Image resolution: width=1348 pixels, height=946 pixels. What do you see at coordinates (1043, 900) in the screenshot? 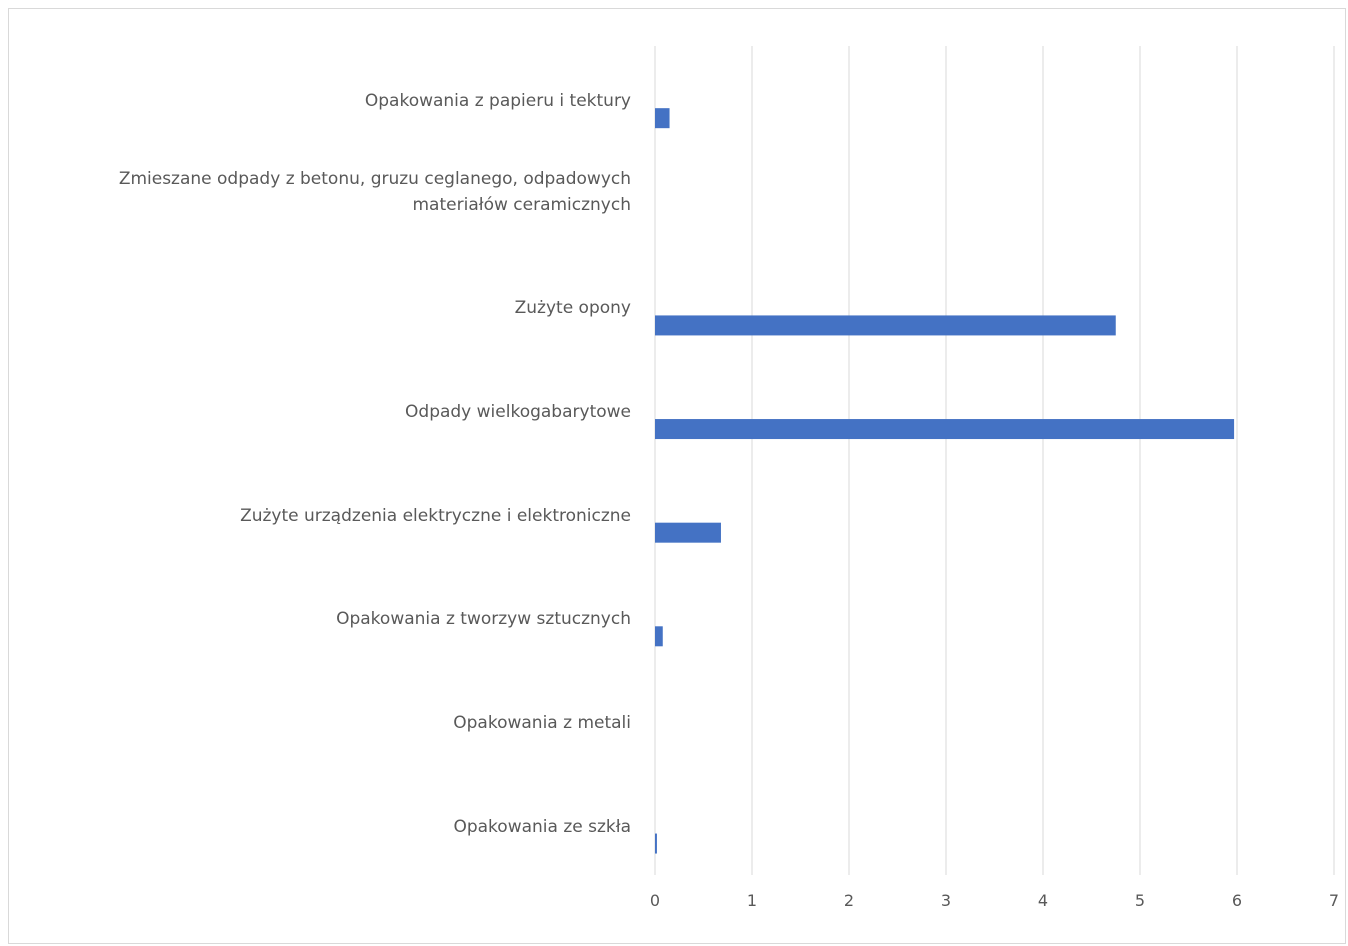
I see `x-tick-label: 4` at bounding box center [1043, 900].